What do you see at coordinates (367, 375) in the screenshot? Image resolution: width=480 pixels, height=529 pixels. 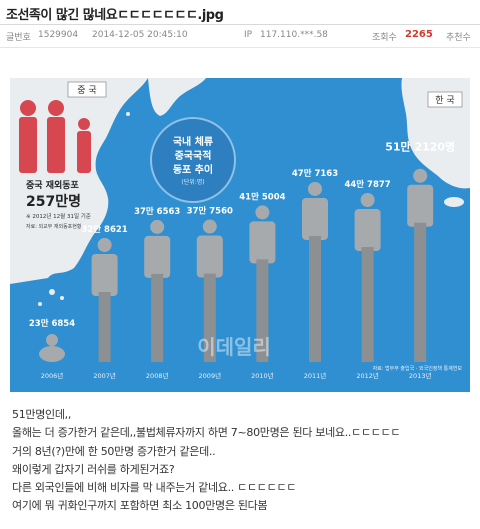 I see `year-label: 2012년` at bounding box center [367, 375].